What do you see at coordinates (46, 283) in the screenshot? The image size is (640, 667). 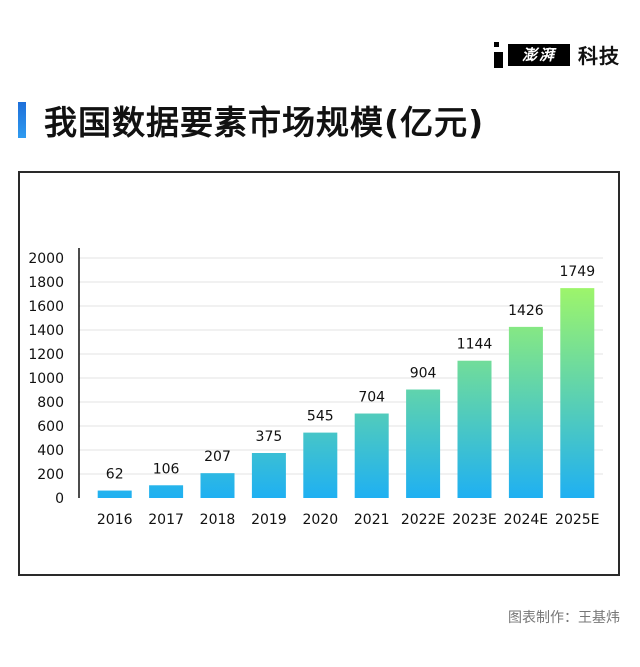 I see `y-tick-label: 1800` at bounding box center [46, 283].